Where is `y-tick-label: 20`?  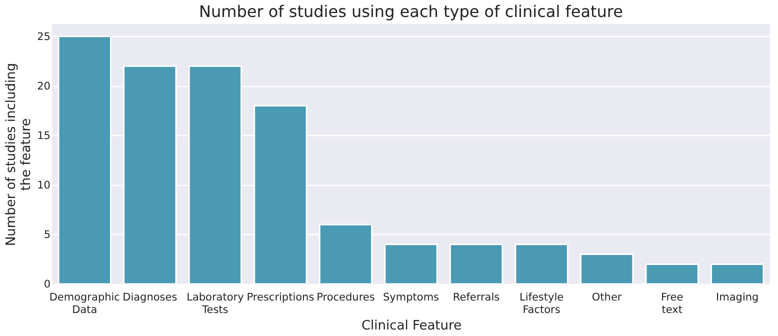
y-tick-label: 20 is located at coordinates (43, 86).